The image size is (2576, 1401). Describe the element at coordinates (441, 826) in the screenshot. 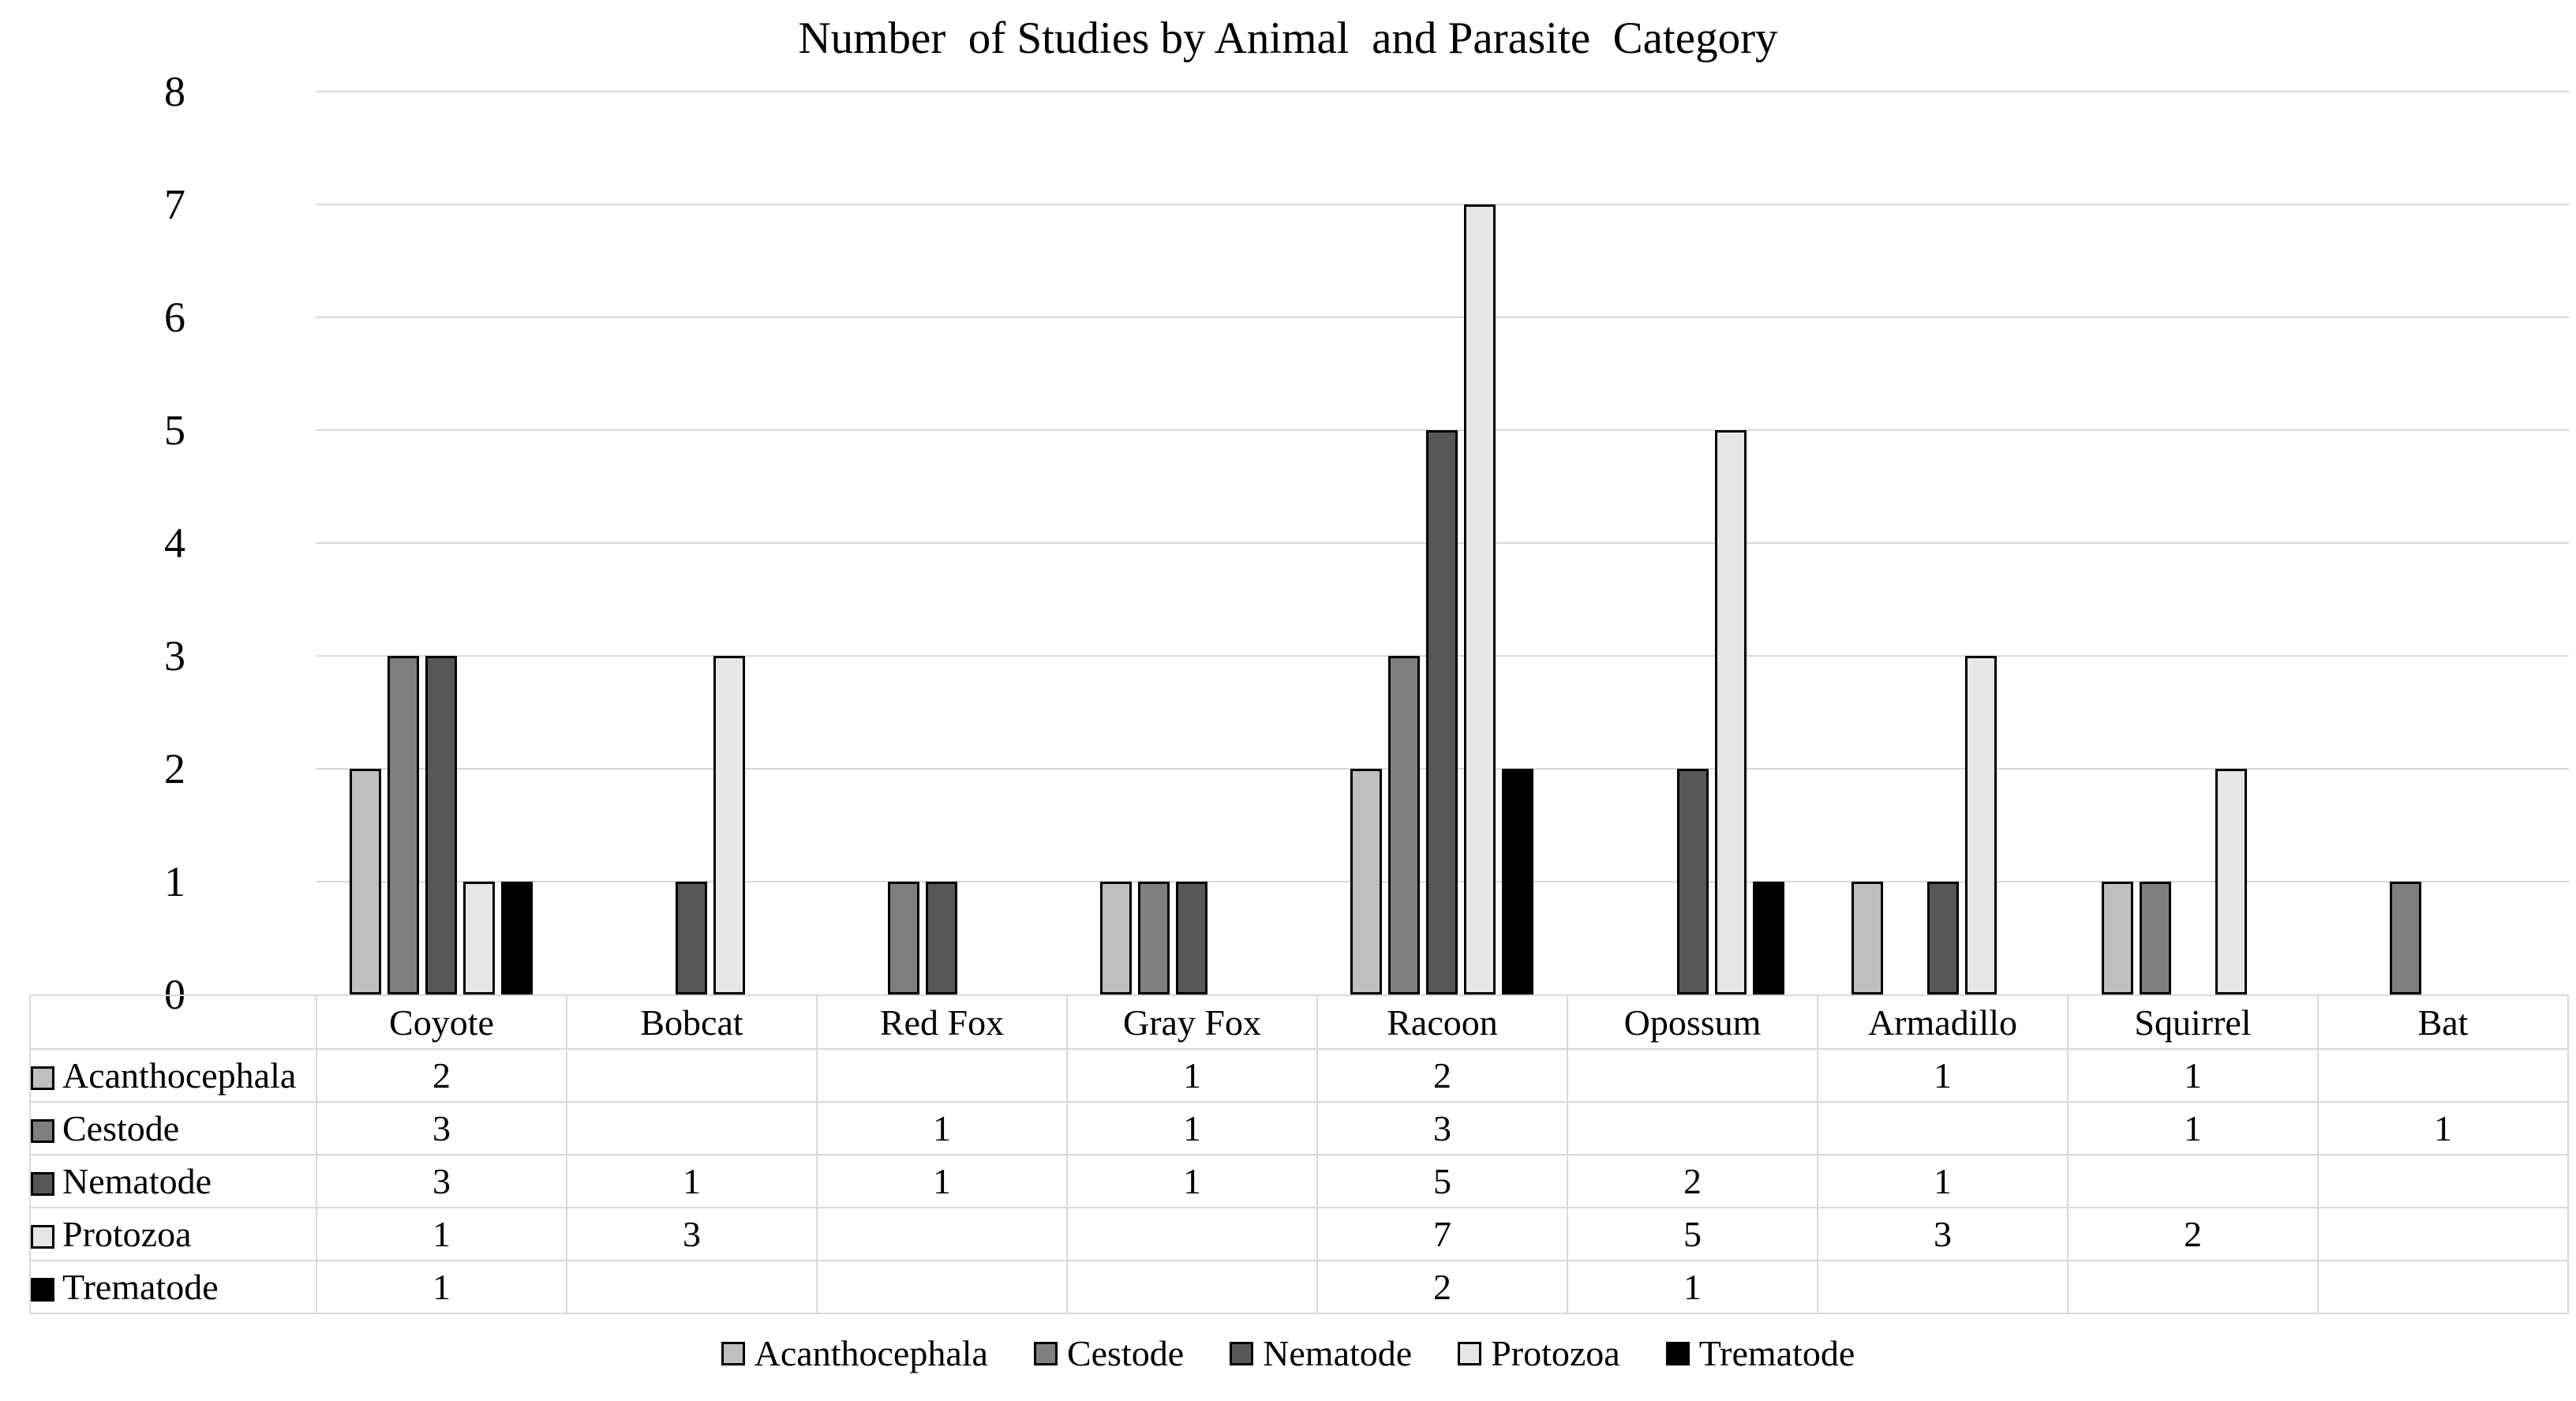

I see `bar-nematode-coyote` at that location.